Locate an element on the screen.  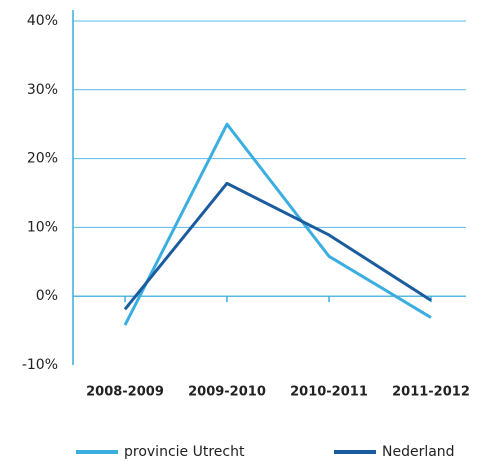
y-tick-label: 20% is located at coordinates (42, 159).